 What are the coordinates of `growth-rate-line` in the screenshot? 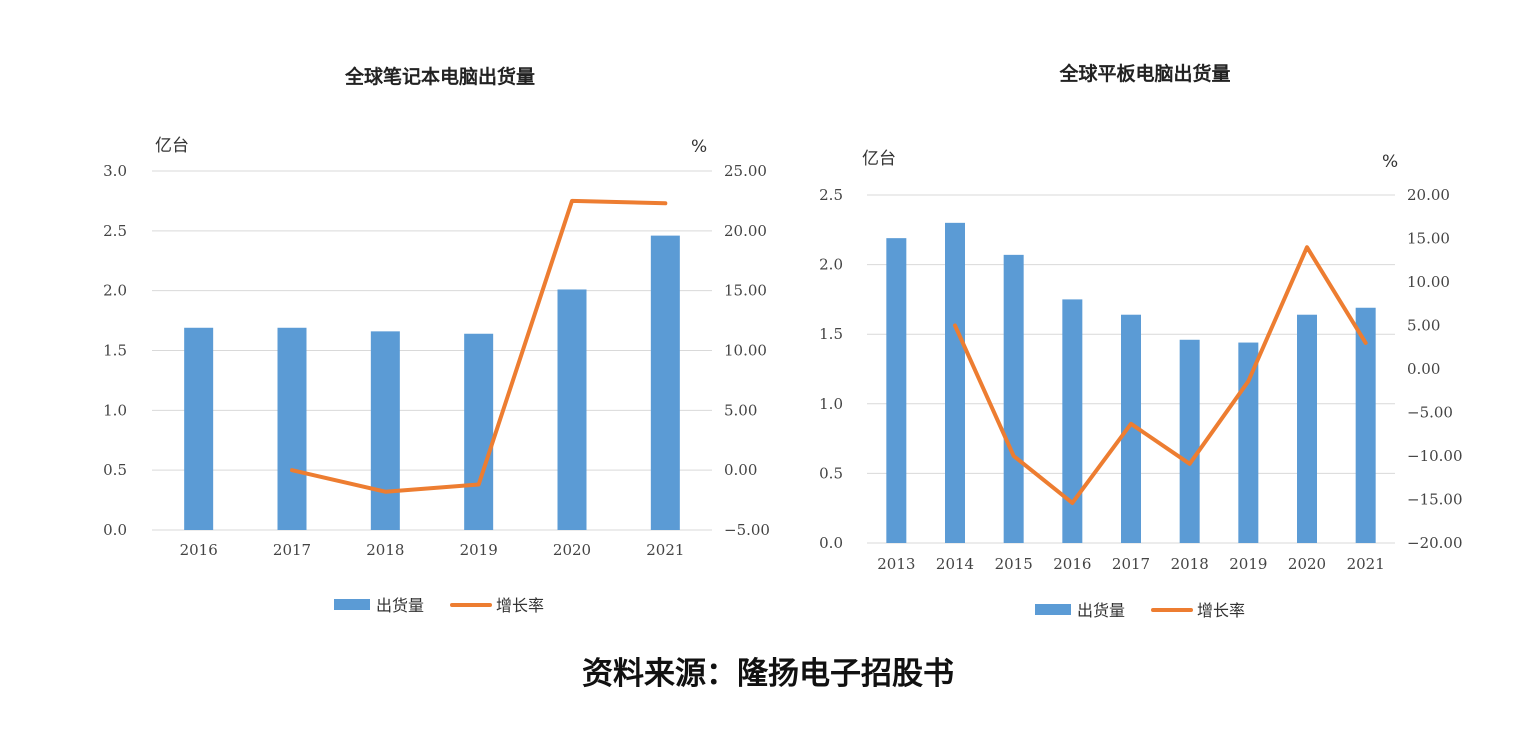 It's located at (1160, 375).